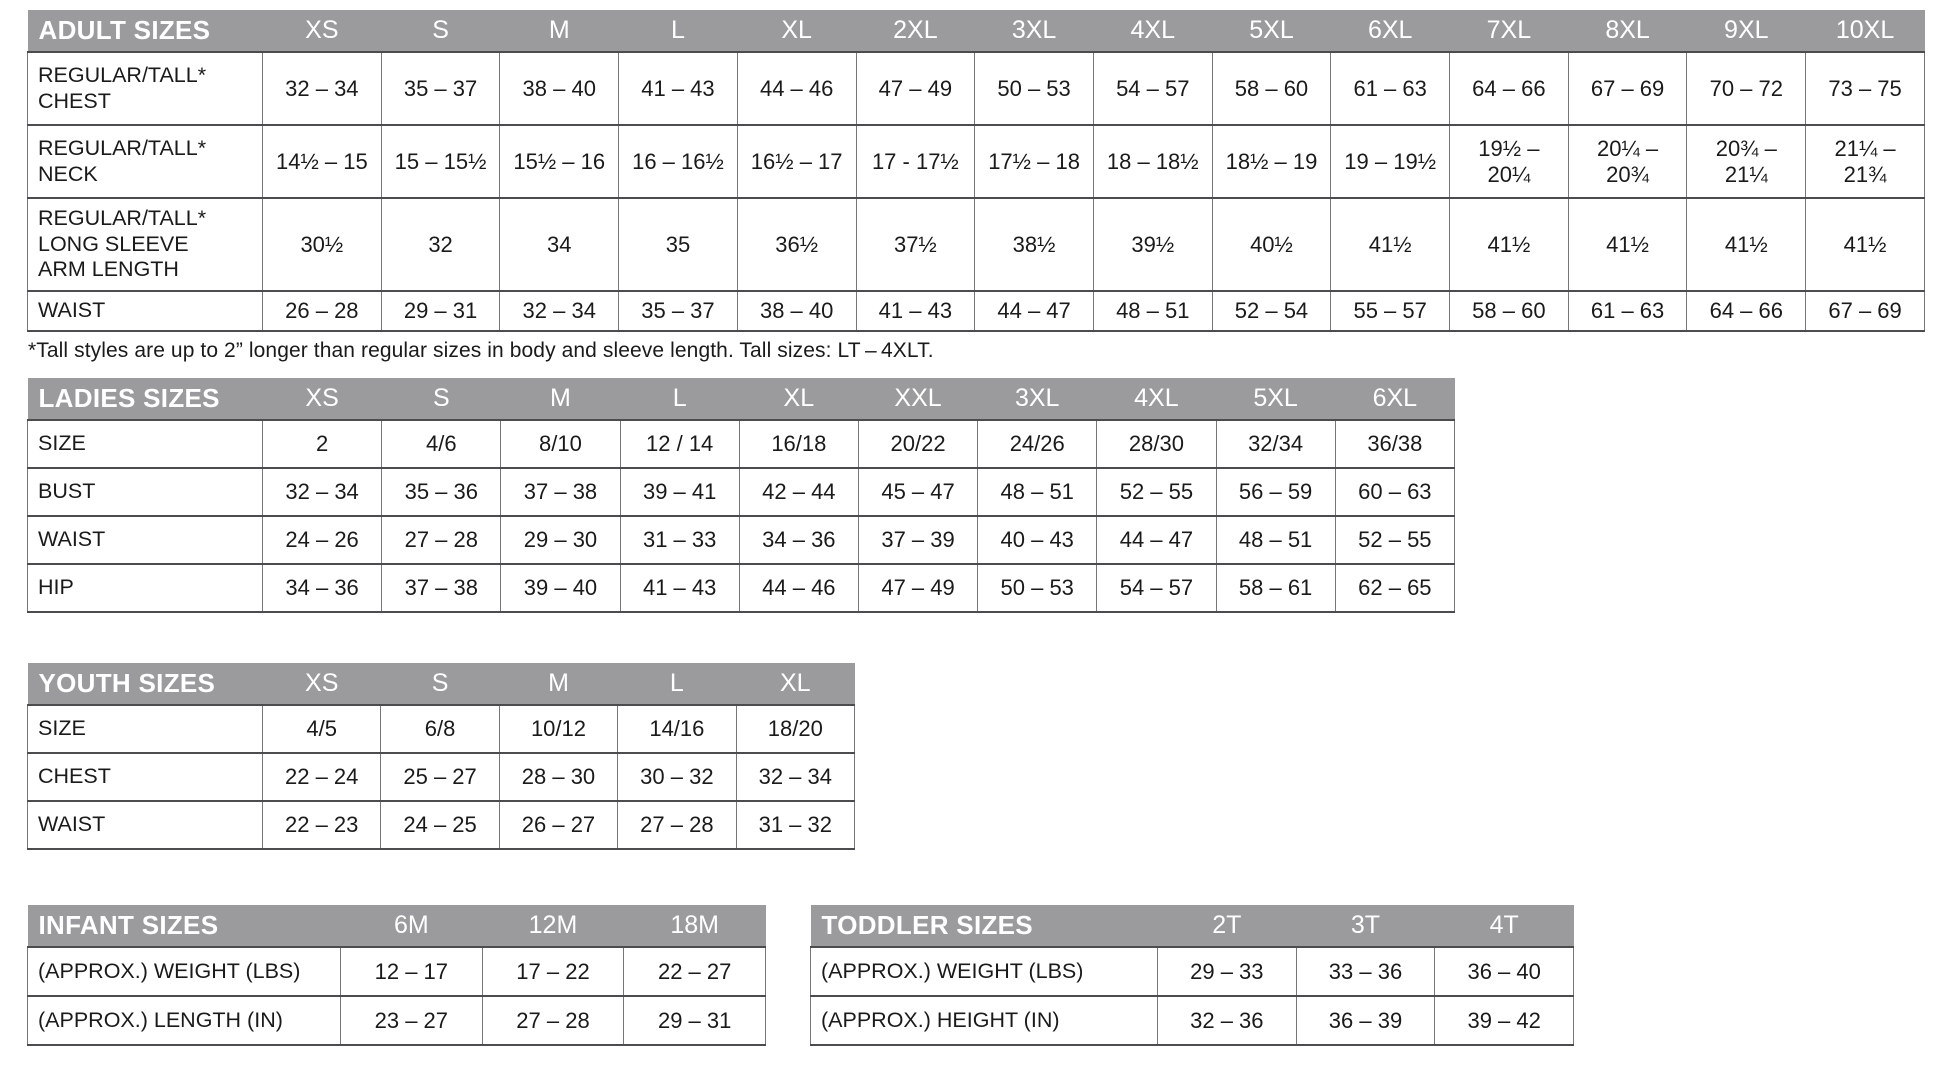 The height and width of the screenshot is (1070, 1946). Describe the element at coordinates (1746, 31) in the screenshot. I see `column-header-9xl: 9XL` at that location.